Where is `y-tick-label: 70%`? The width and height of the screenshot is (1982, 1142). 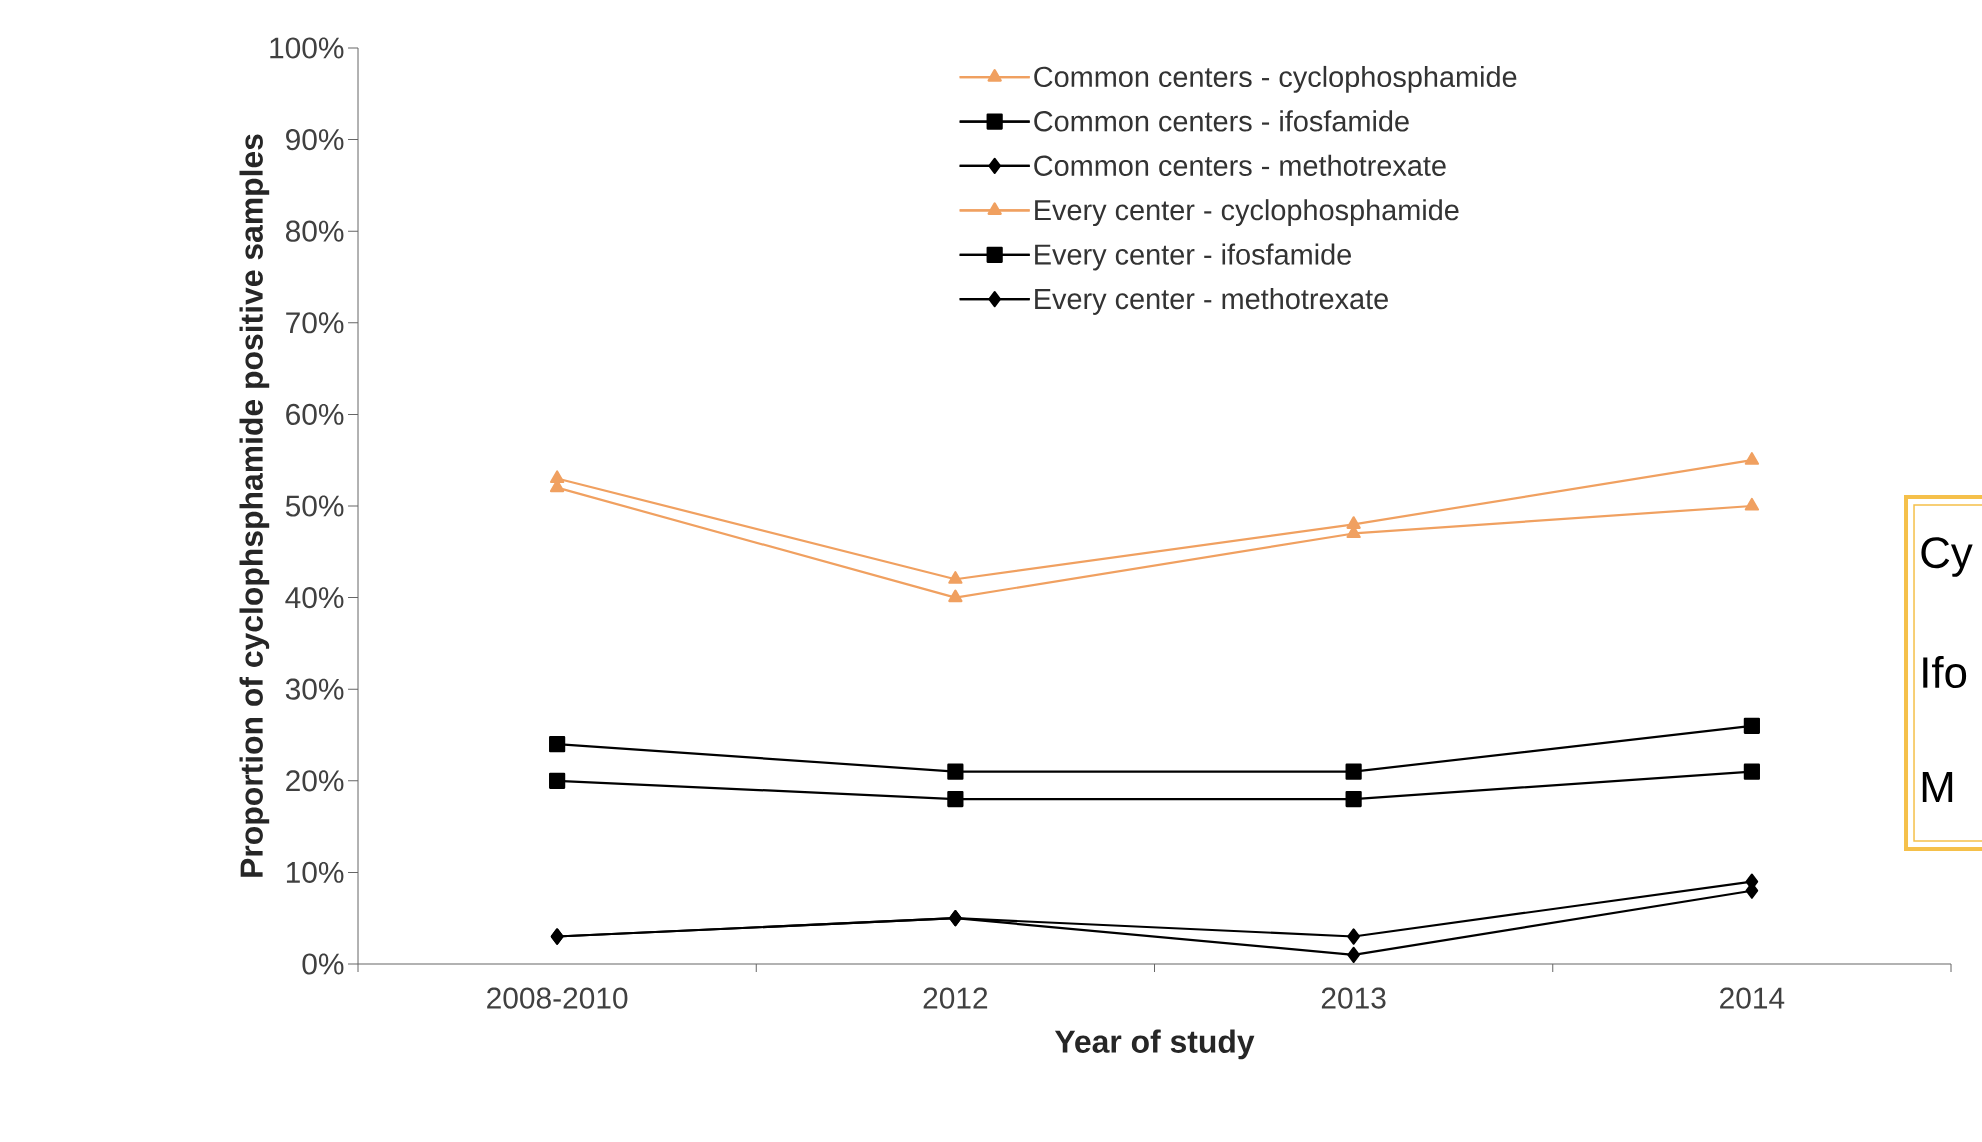 y-tick-label: 70% is located at coordinates (315, 323).